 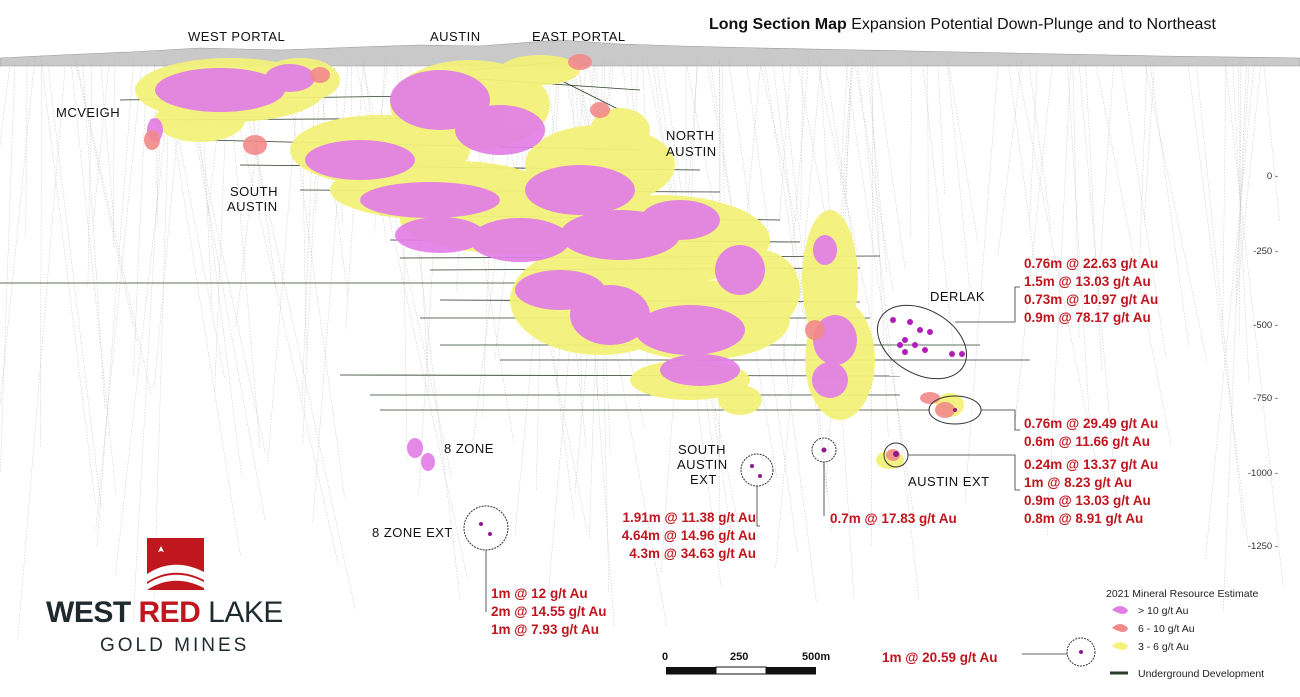 I want to click on intercept-south-austin-ext: 4.3m @ 34.63 g/t Au, so click(x=692, y=553).